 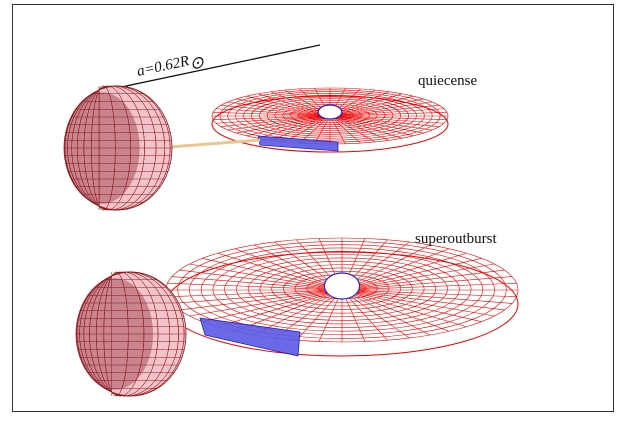 I want to click on panel-label: superoutburst, so click(x=456, y=239).